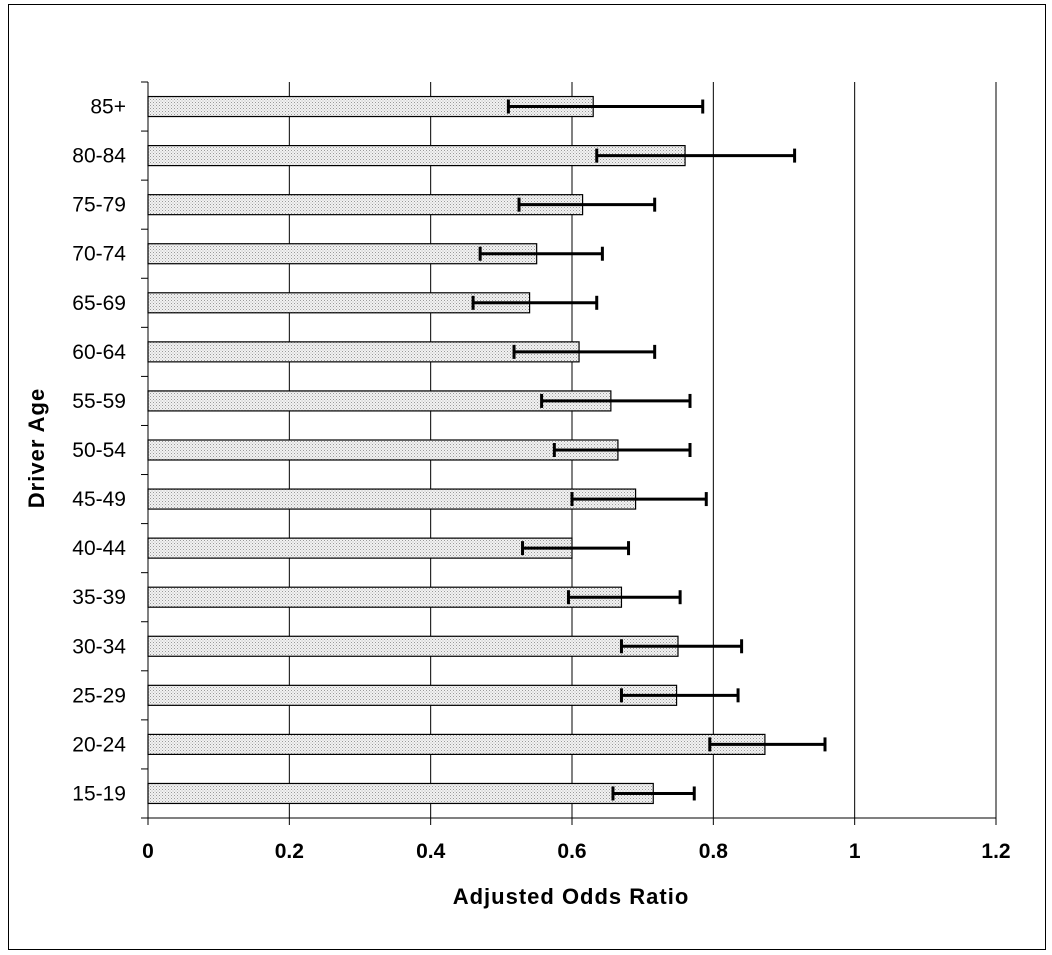 The width and height of the screenshot is (1052, 955). I want to click on y-tick-label: 30-34, so click(99, 646).